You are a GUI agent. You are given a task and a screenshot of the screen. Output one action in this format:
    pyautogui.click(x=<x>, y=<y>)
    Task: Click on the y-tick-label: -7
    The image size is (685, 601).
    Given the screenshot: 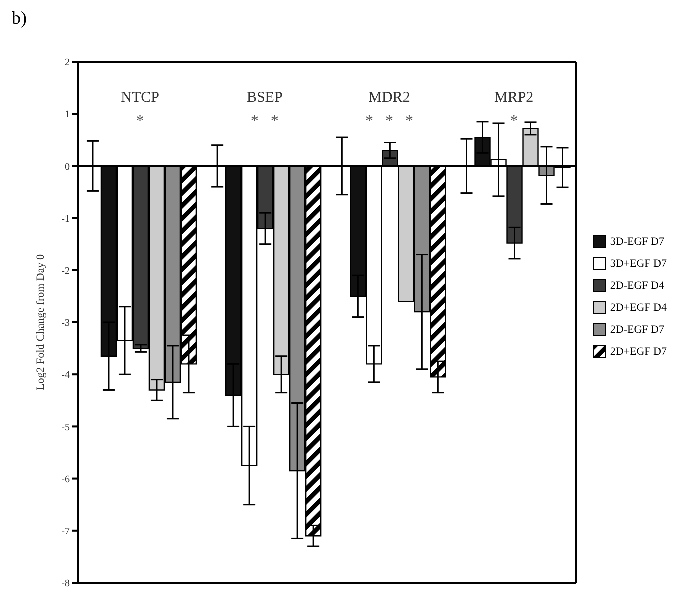 What is the action you would take?
    pyautogui.click(x=66, y=532)
    